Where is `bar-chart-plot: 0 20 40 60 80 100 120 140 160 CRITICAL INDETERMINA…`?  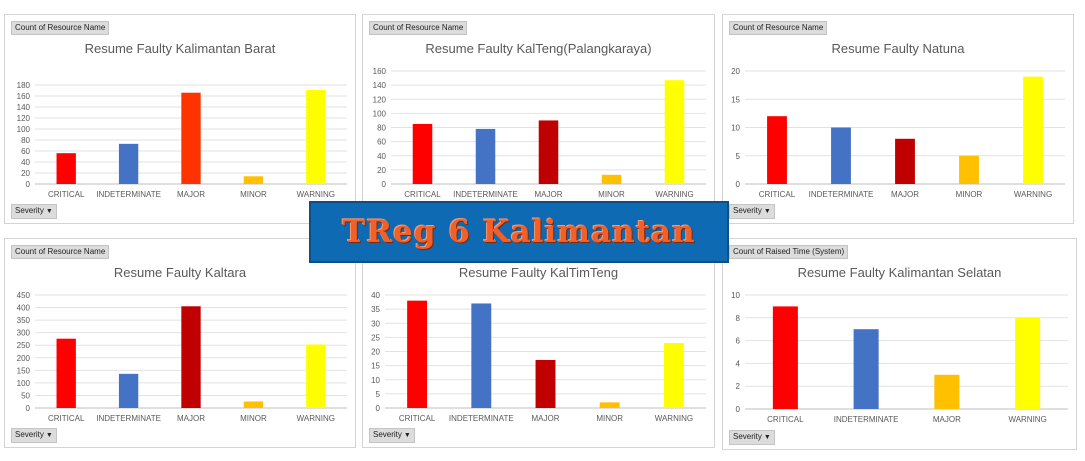 bar-chart-plot: 0 20 40 60 80 100 120 140 160 CRITICAL INDETERMINA… is located at coordinates (539, 133).